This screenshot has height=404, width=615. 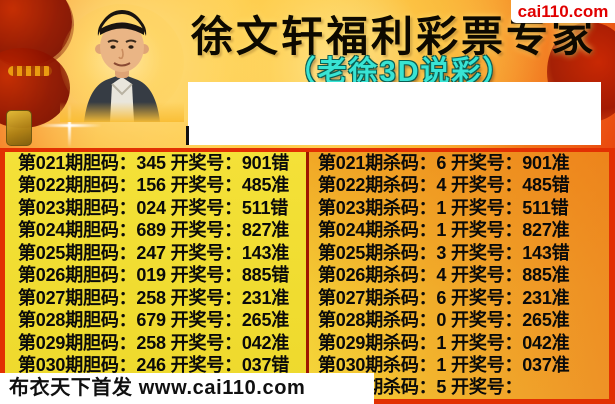 What do you see at coordinates (154, 185) in the screenshot?
I see `dan-code-row: 第022期胆码：156 开奖号：485准` at bounding box center [154, 185].